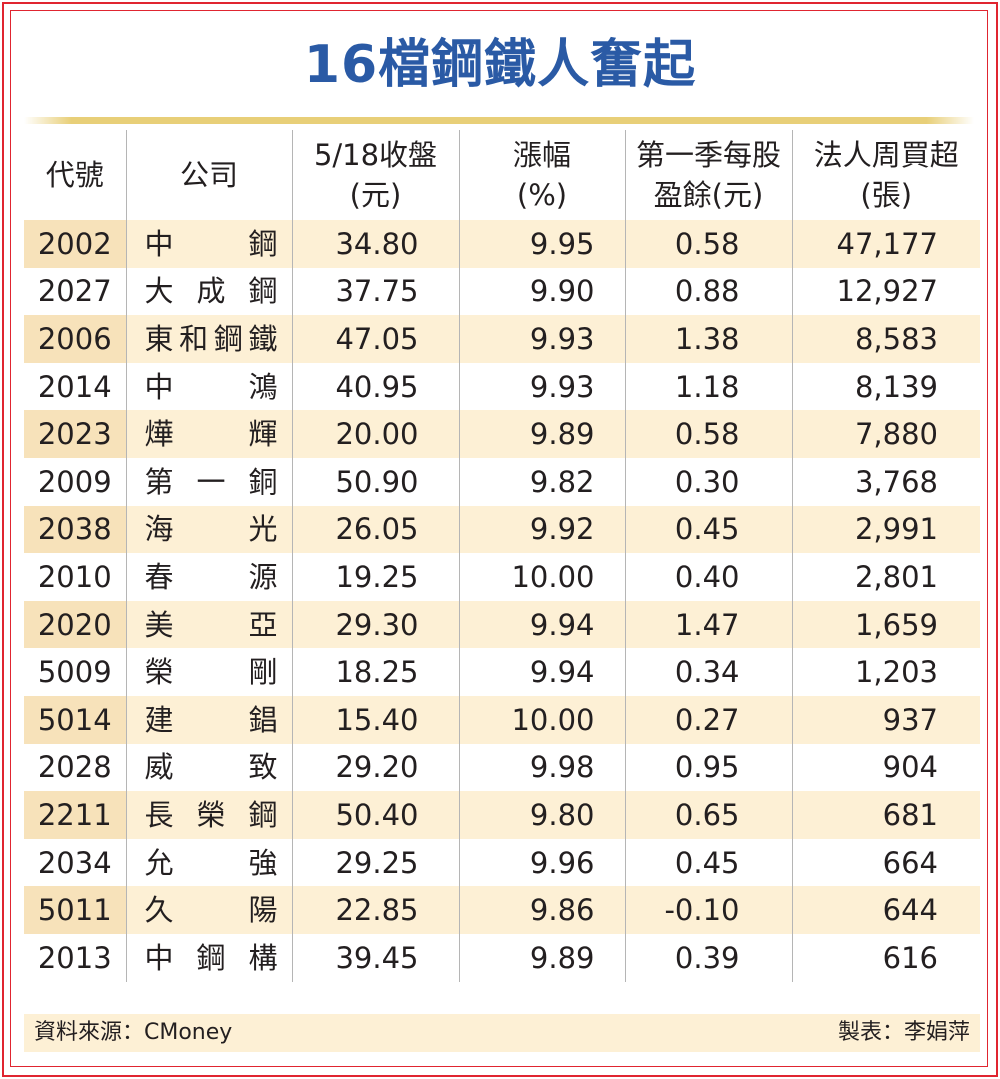  What do you see at coordinates (208, 624) in the screenshot?
I see `company-name-cell: 美亞` at bounding box center [208, 624].